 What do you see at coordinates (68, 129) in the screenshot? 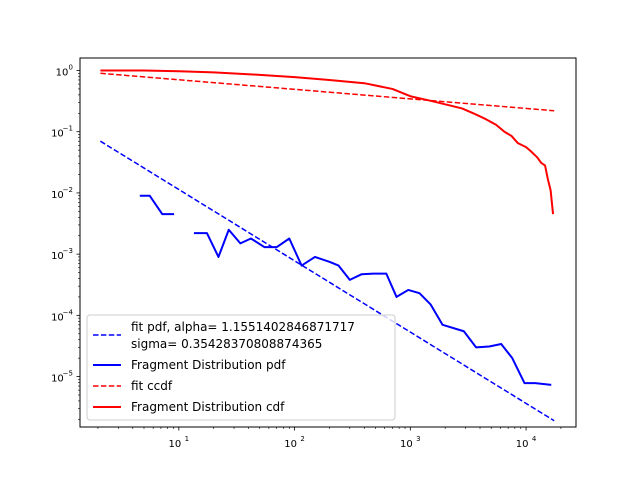
I see `y-tick-label-exponent: −1` at bounding box center [68, 129].